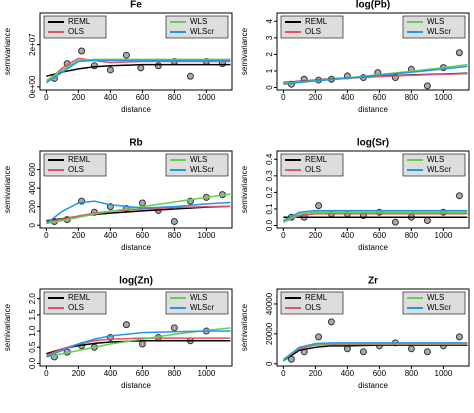 The image size is (474, 413). I want to click on panel-title: Rb, so click(135, 143).